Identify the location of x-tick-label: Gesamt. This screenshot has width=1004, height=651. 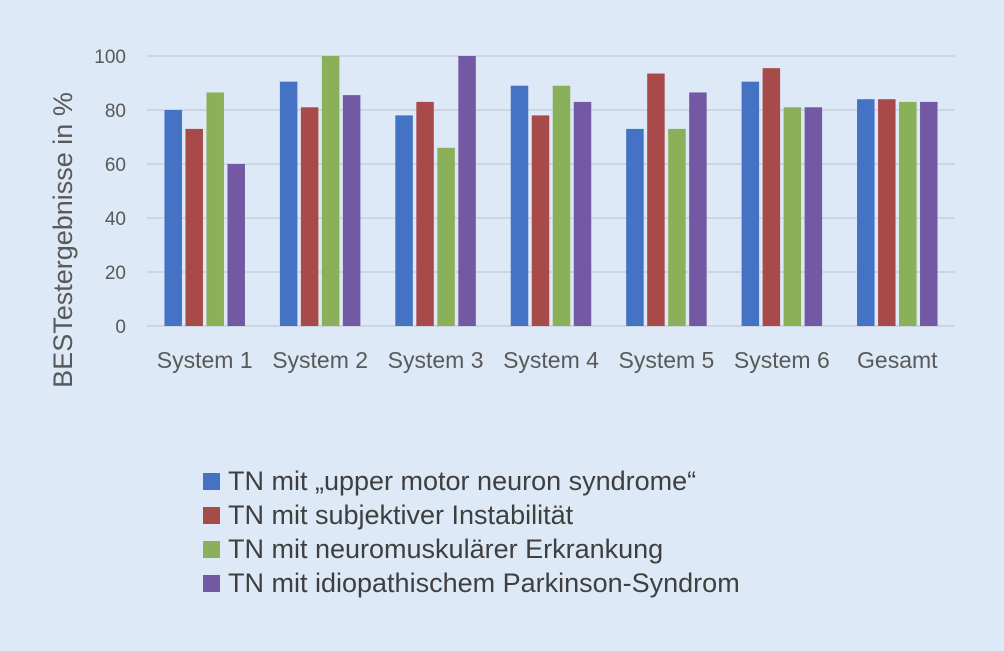
(897, 360).